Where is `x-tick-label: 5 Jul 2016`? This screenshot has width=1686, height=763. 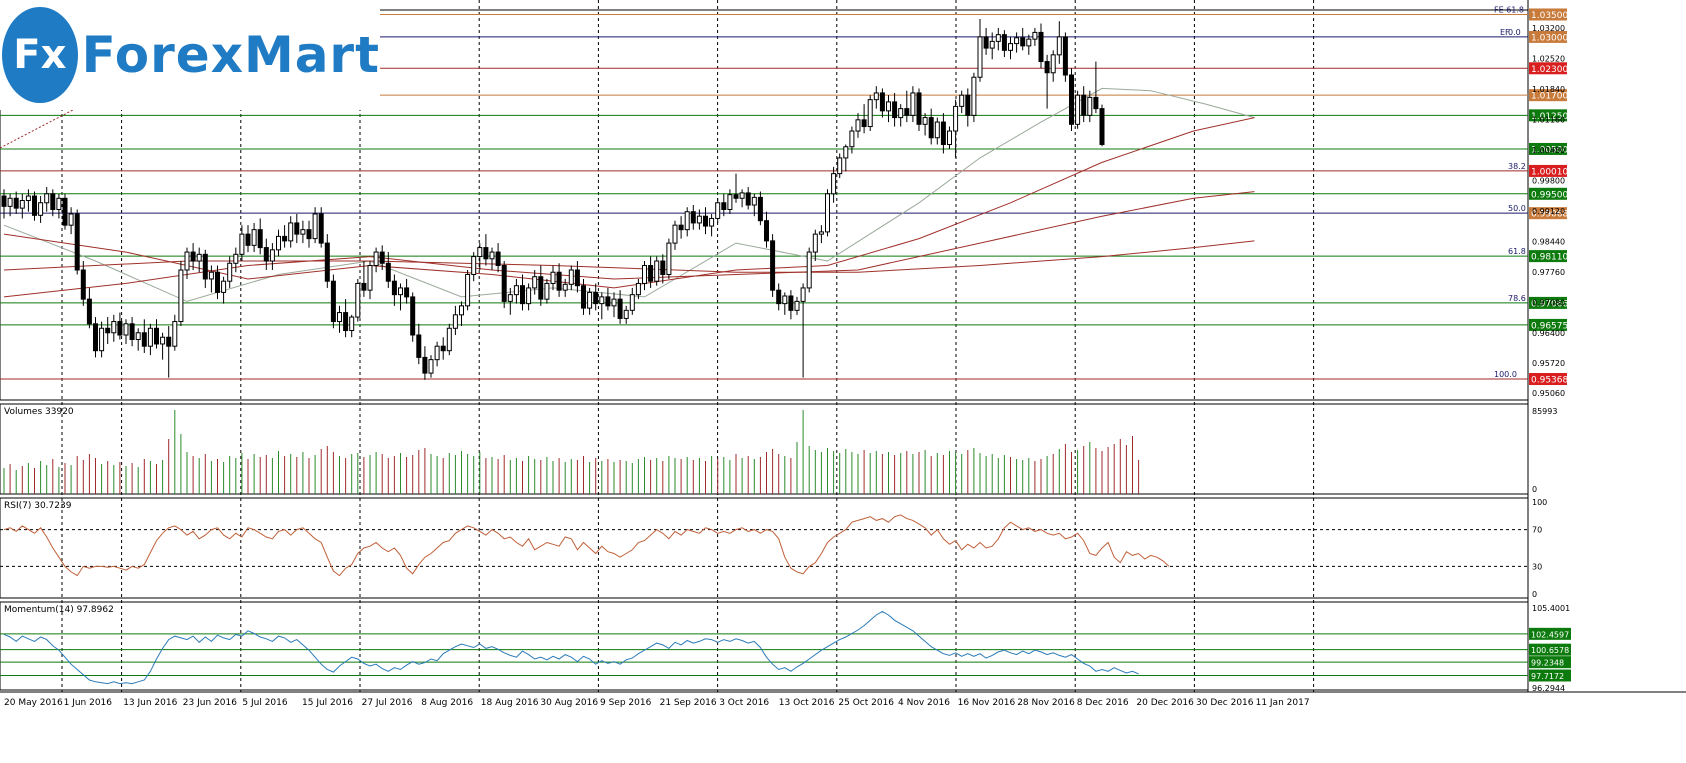
x-tick-label: 5 Jul 2016 is located at coordinates (264, 703).